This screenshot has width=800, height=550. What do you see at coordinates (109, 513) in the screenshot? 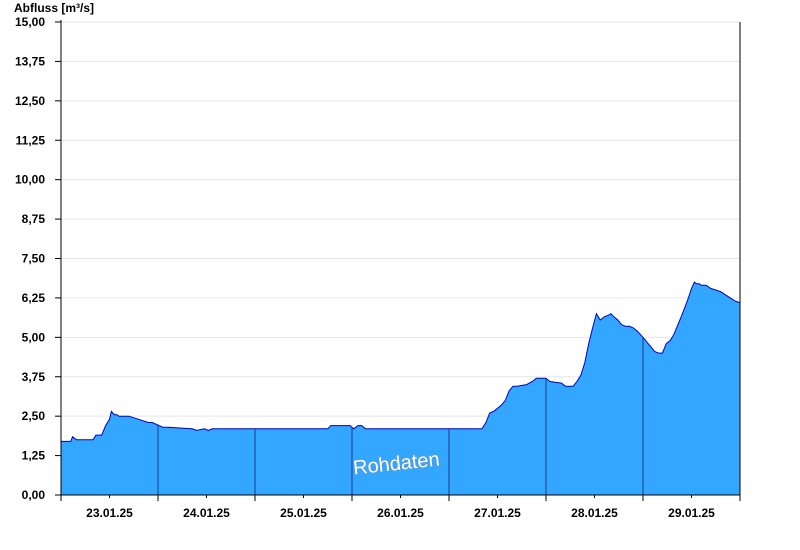
I see `x-tick-label: 23.01.25` at bounding box center [109, 513].